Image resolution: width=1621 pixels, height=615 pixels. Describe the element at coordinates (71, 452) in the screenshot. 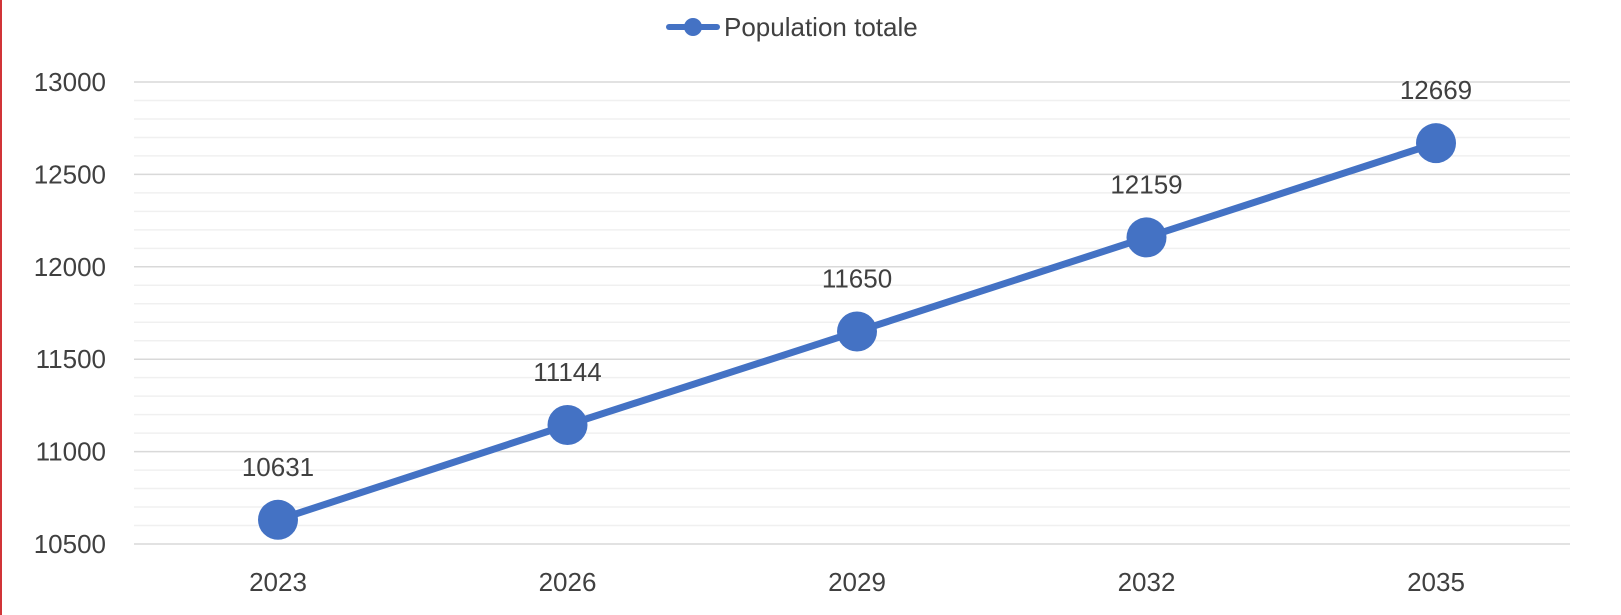

I see `y-tick-label: 11000` at that location.